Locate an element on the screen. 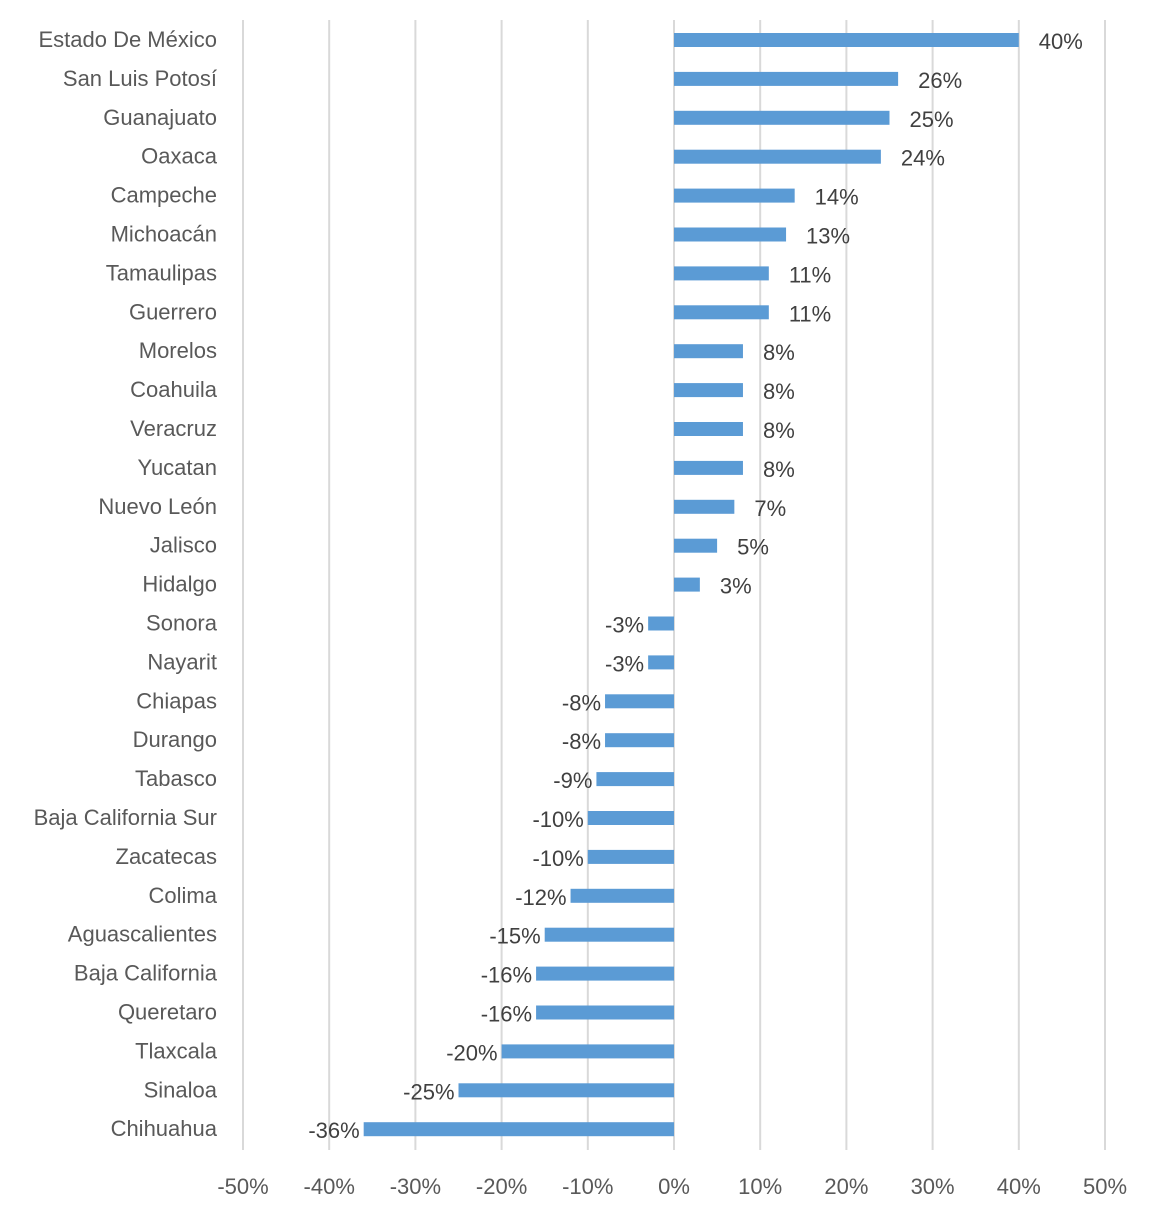 Image resolution: width=1150 pixels, height=1208 pixels. data-label: 3% is located at coordinates (736, 586).